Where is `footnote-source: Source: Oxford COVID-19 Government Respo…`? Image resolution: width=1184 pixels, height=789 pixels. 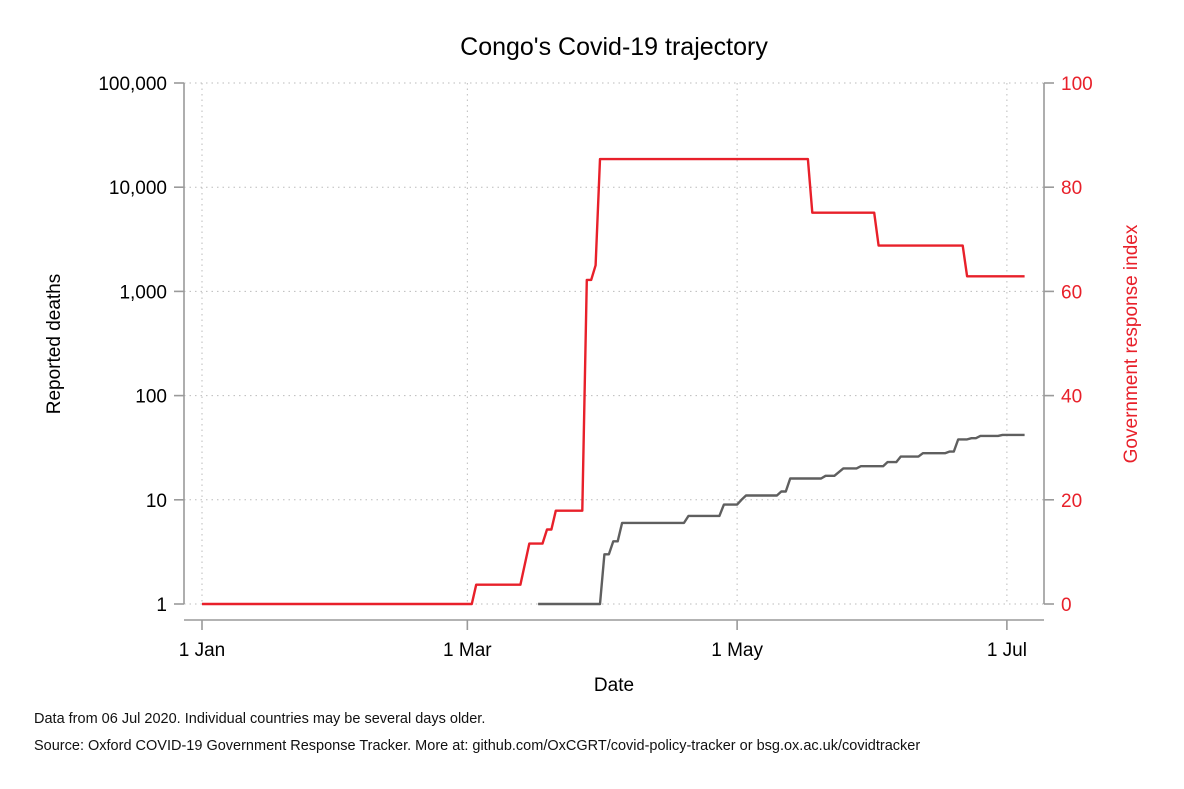 footnote-source: Source: Oxford COVID-19 Government Respo… is located at coordinates (477, 746).